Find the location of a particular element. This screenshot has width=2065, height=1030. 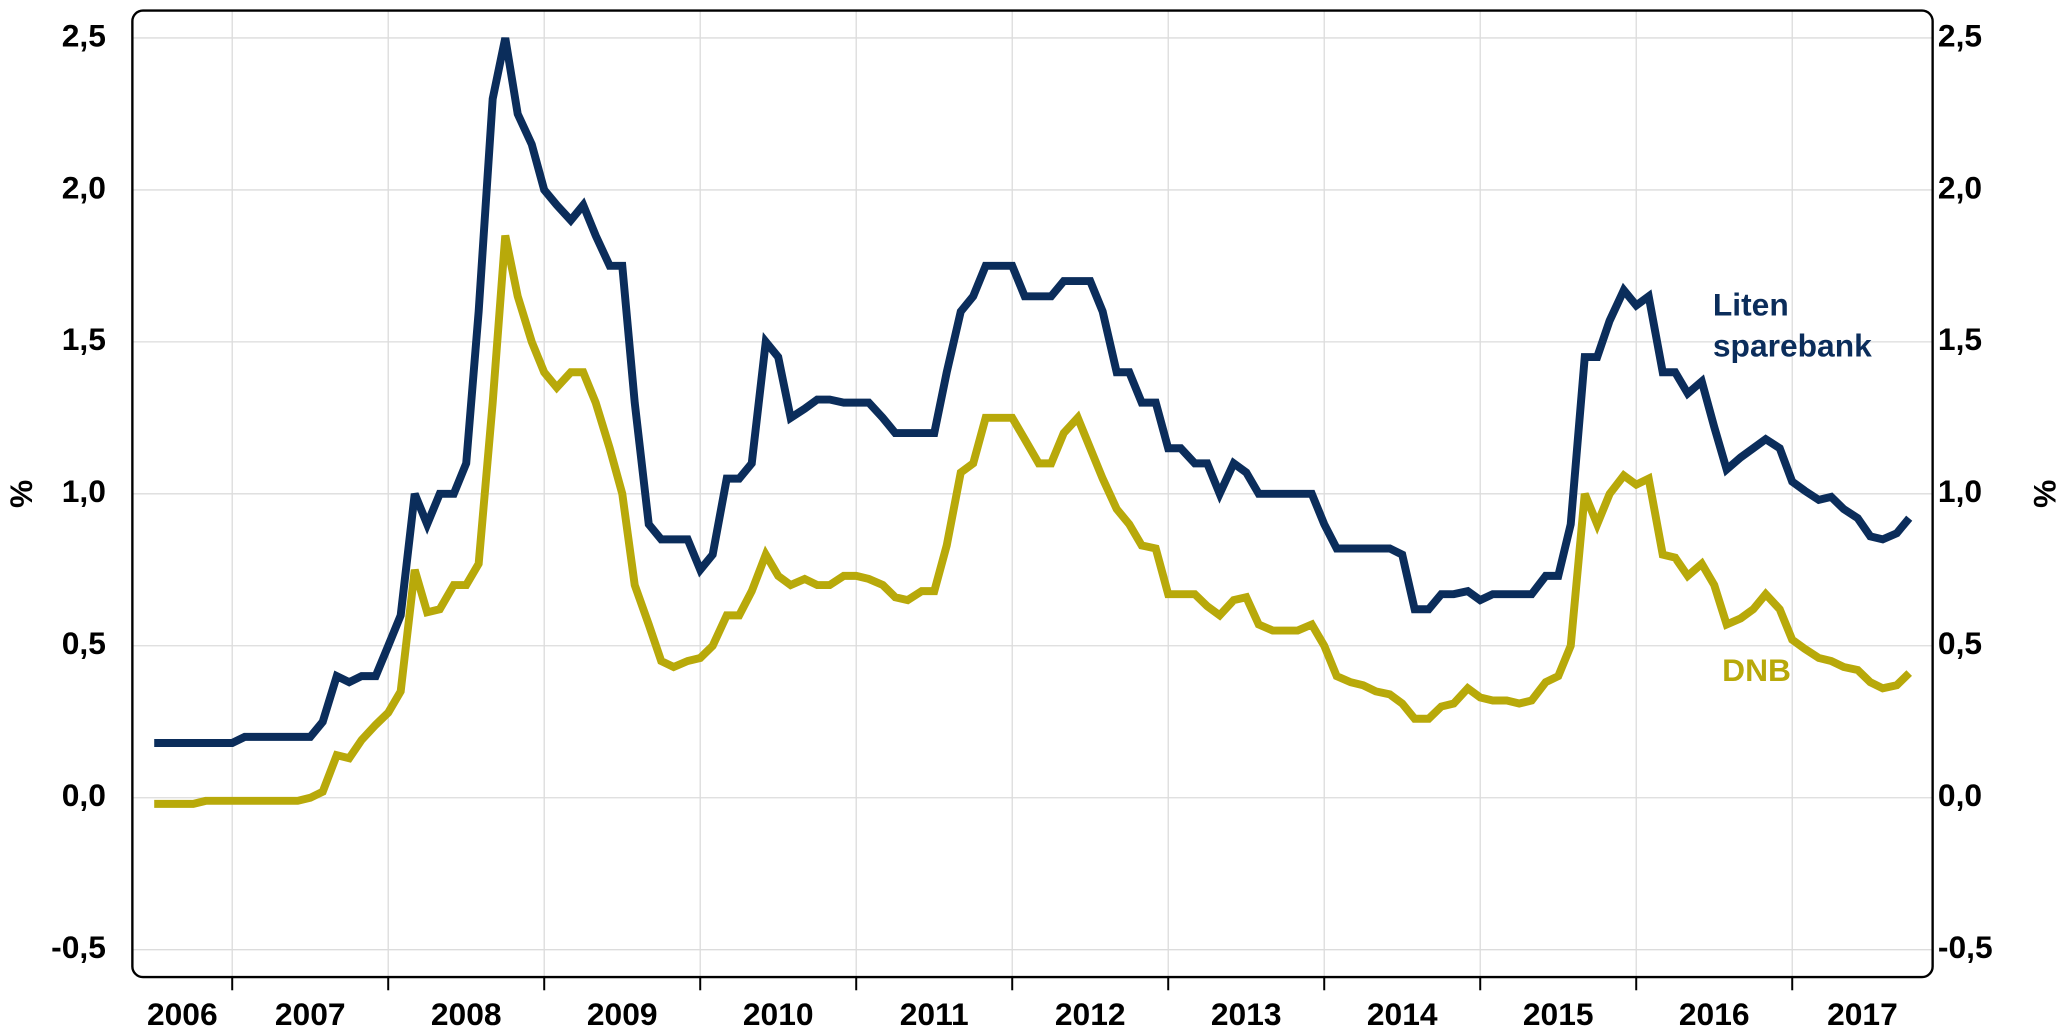

x-tick-label: 2008 is located at coordinates (466, 1013).